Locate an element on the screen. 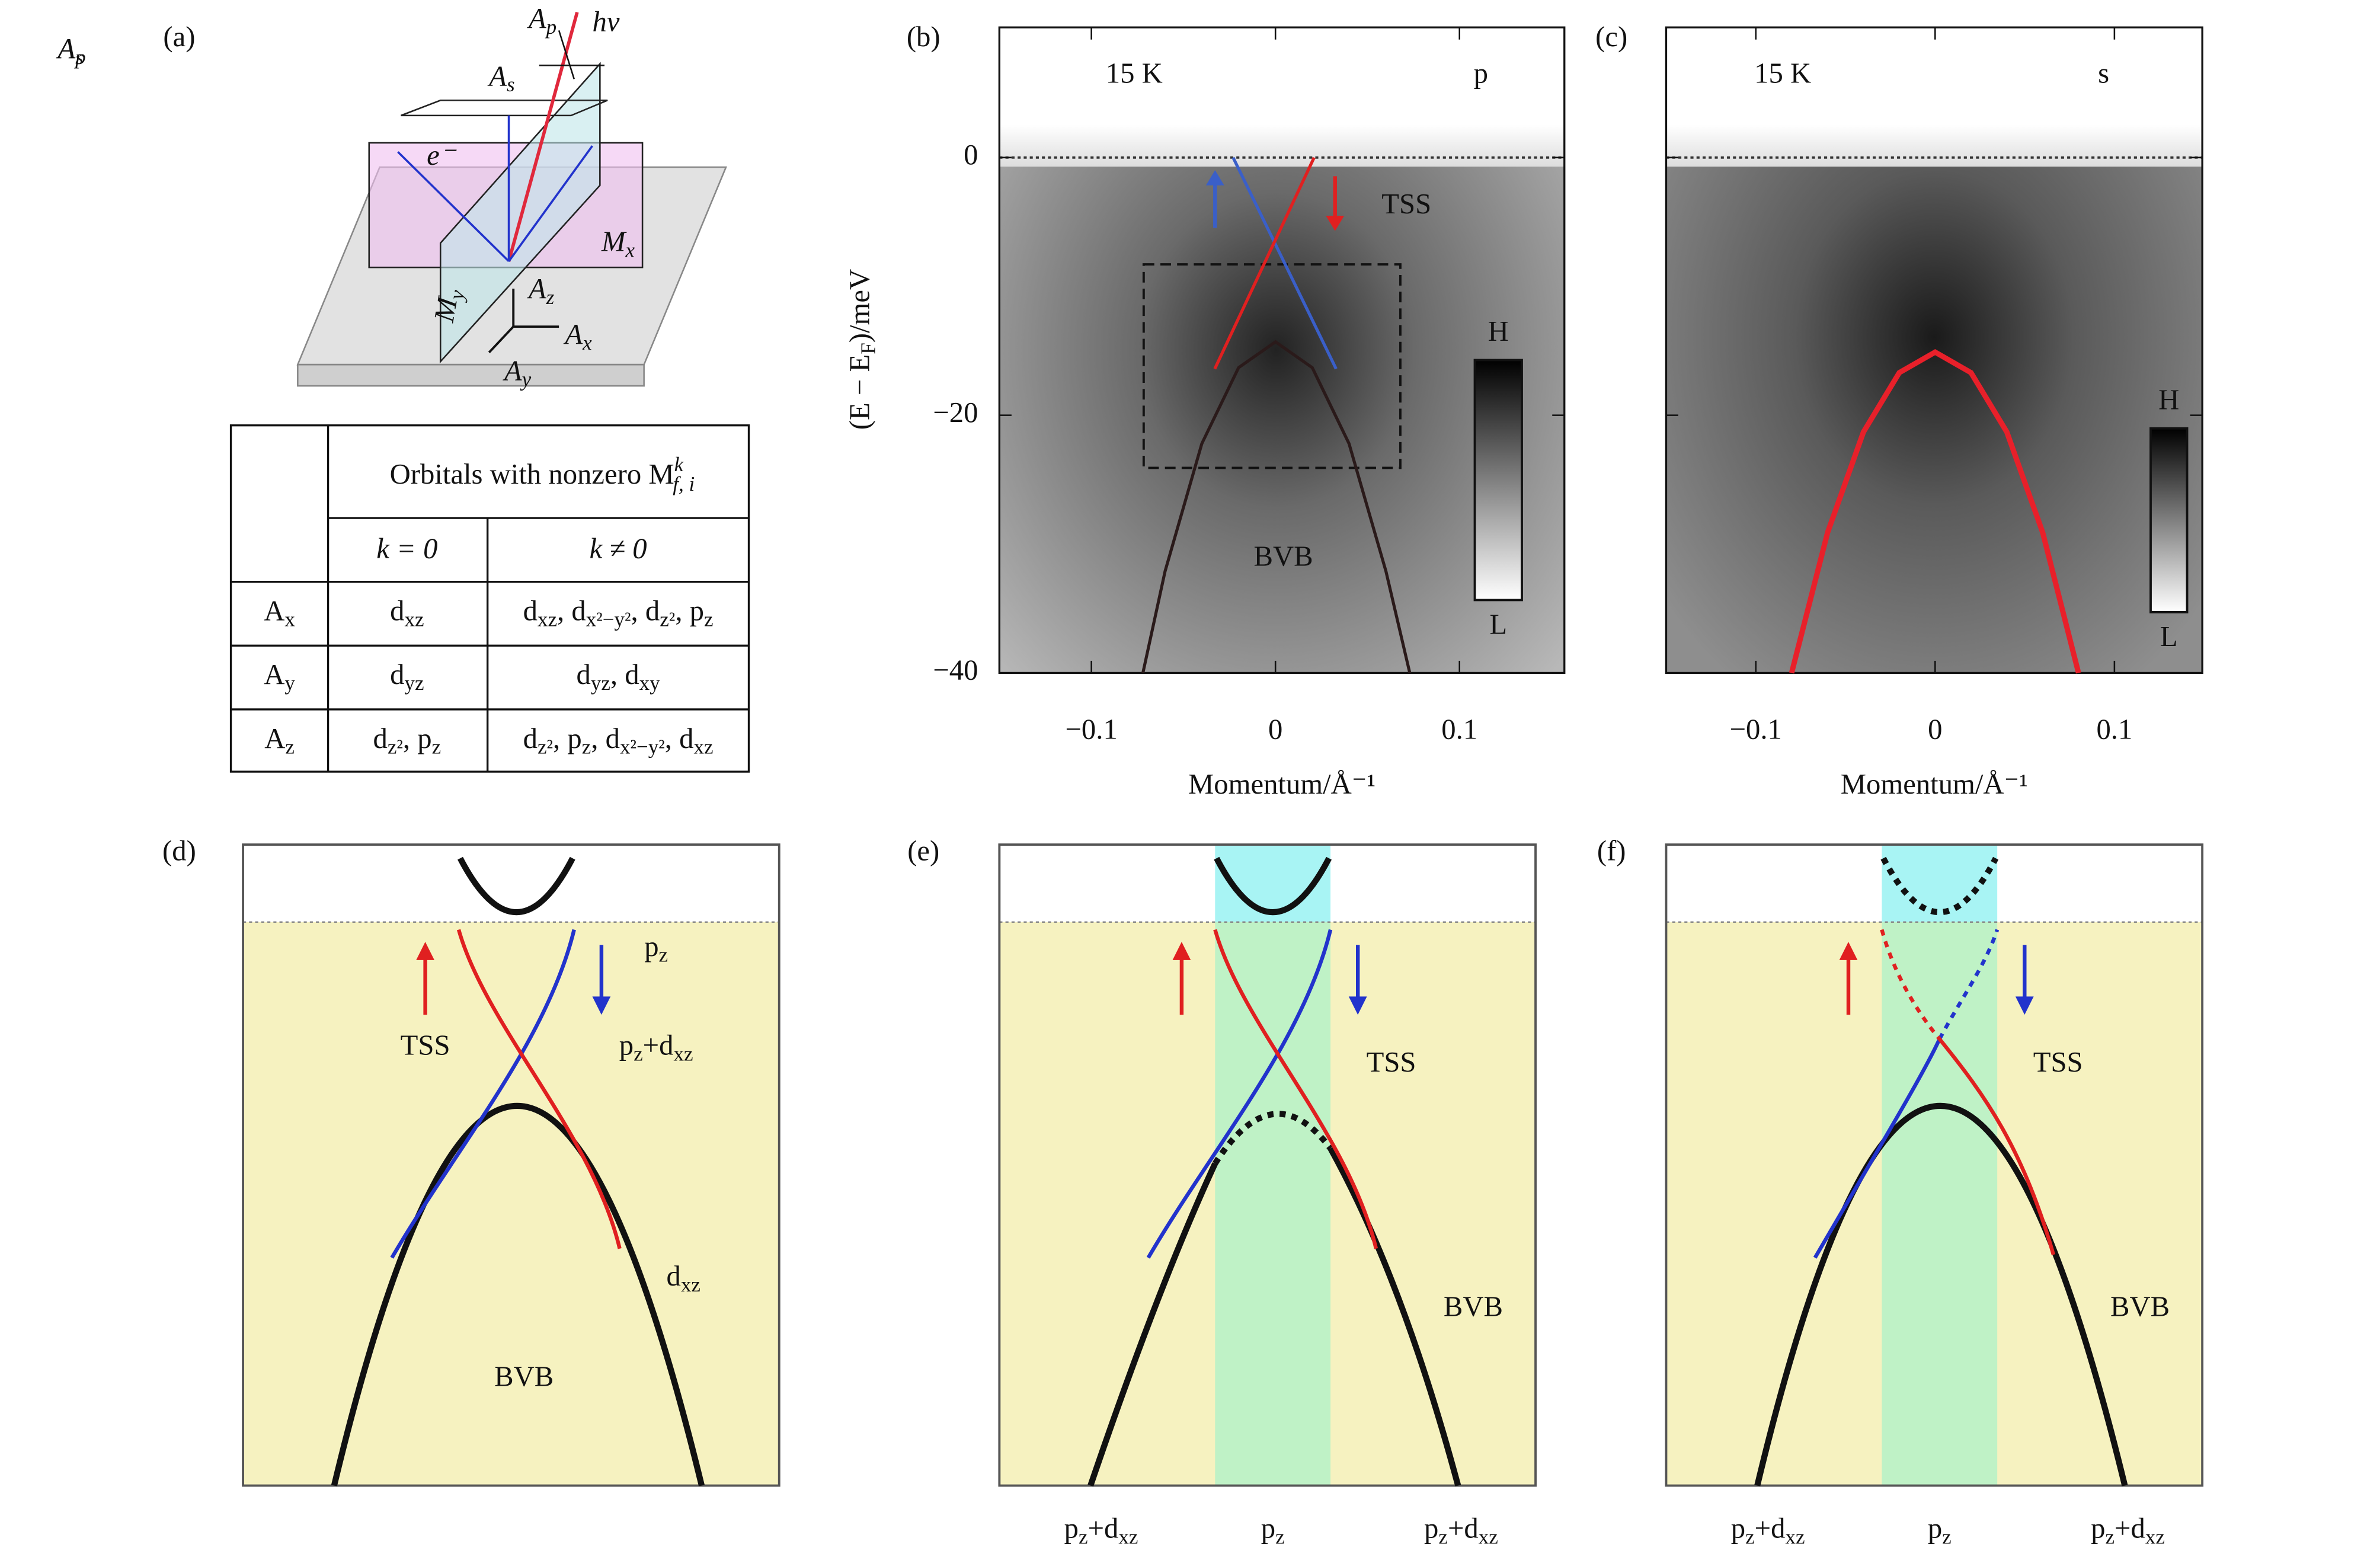 This screenshot has width=2380, height=1554. diagram-label: Az is located at coordinates (541, 291).